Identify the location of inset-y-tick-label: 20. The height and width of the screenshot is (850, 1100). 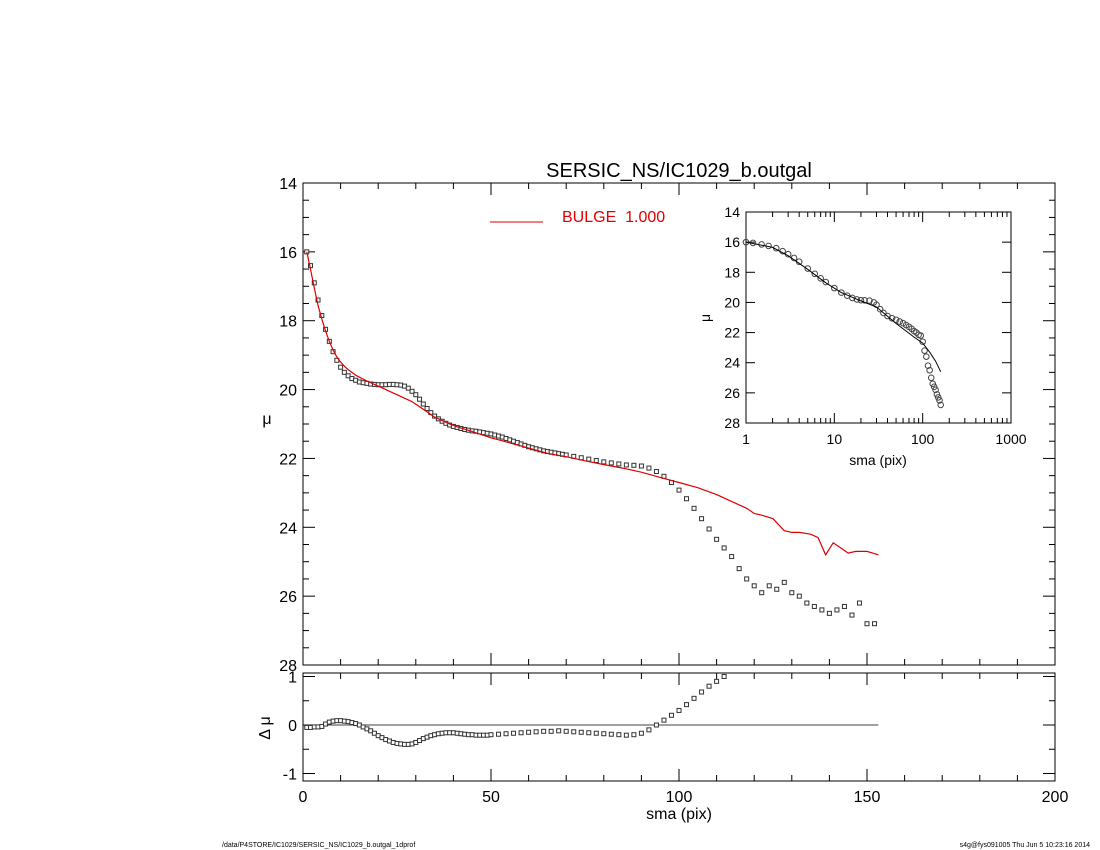
(732, 302).